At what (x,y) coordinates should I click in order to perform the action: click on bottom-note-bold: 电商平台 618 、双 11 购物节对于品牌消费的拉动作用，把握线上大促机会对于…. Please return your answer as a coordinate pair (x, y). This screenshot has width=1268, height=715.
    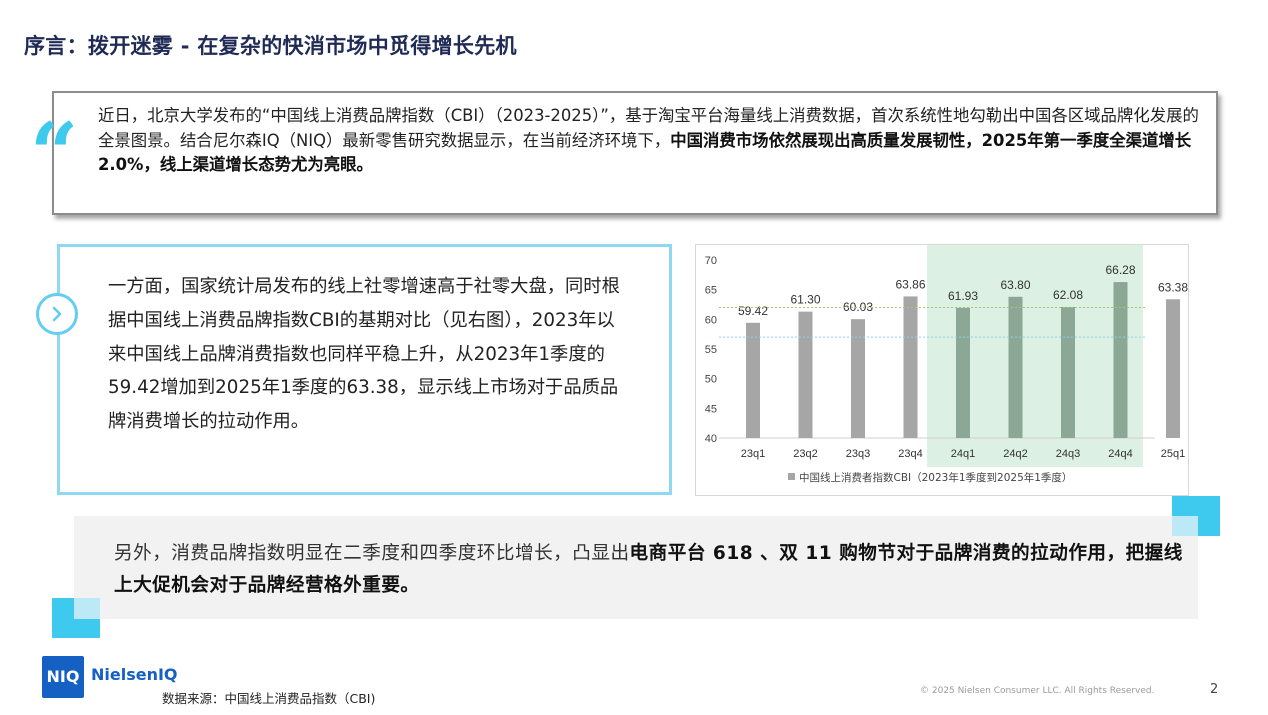
    Looking at the image, I should click on (648, 569).